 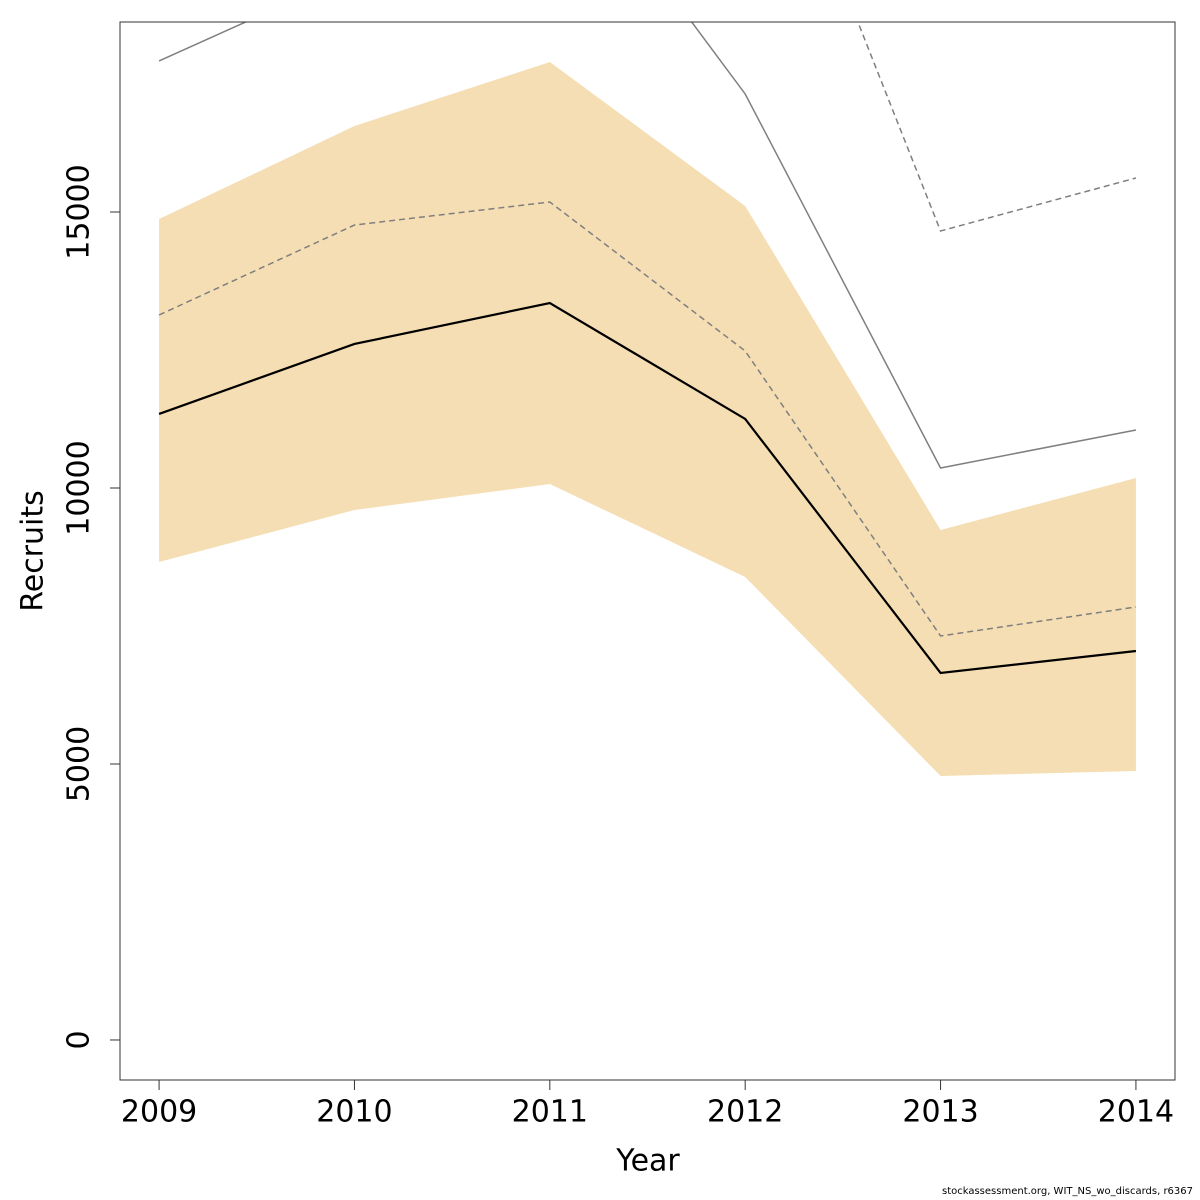 I want to click on x-axis-label: Year, so click(x=647, y=1161).